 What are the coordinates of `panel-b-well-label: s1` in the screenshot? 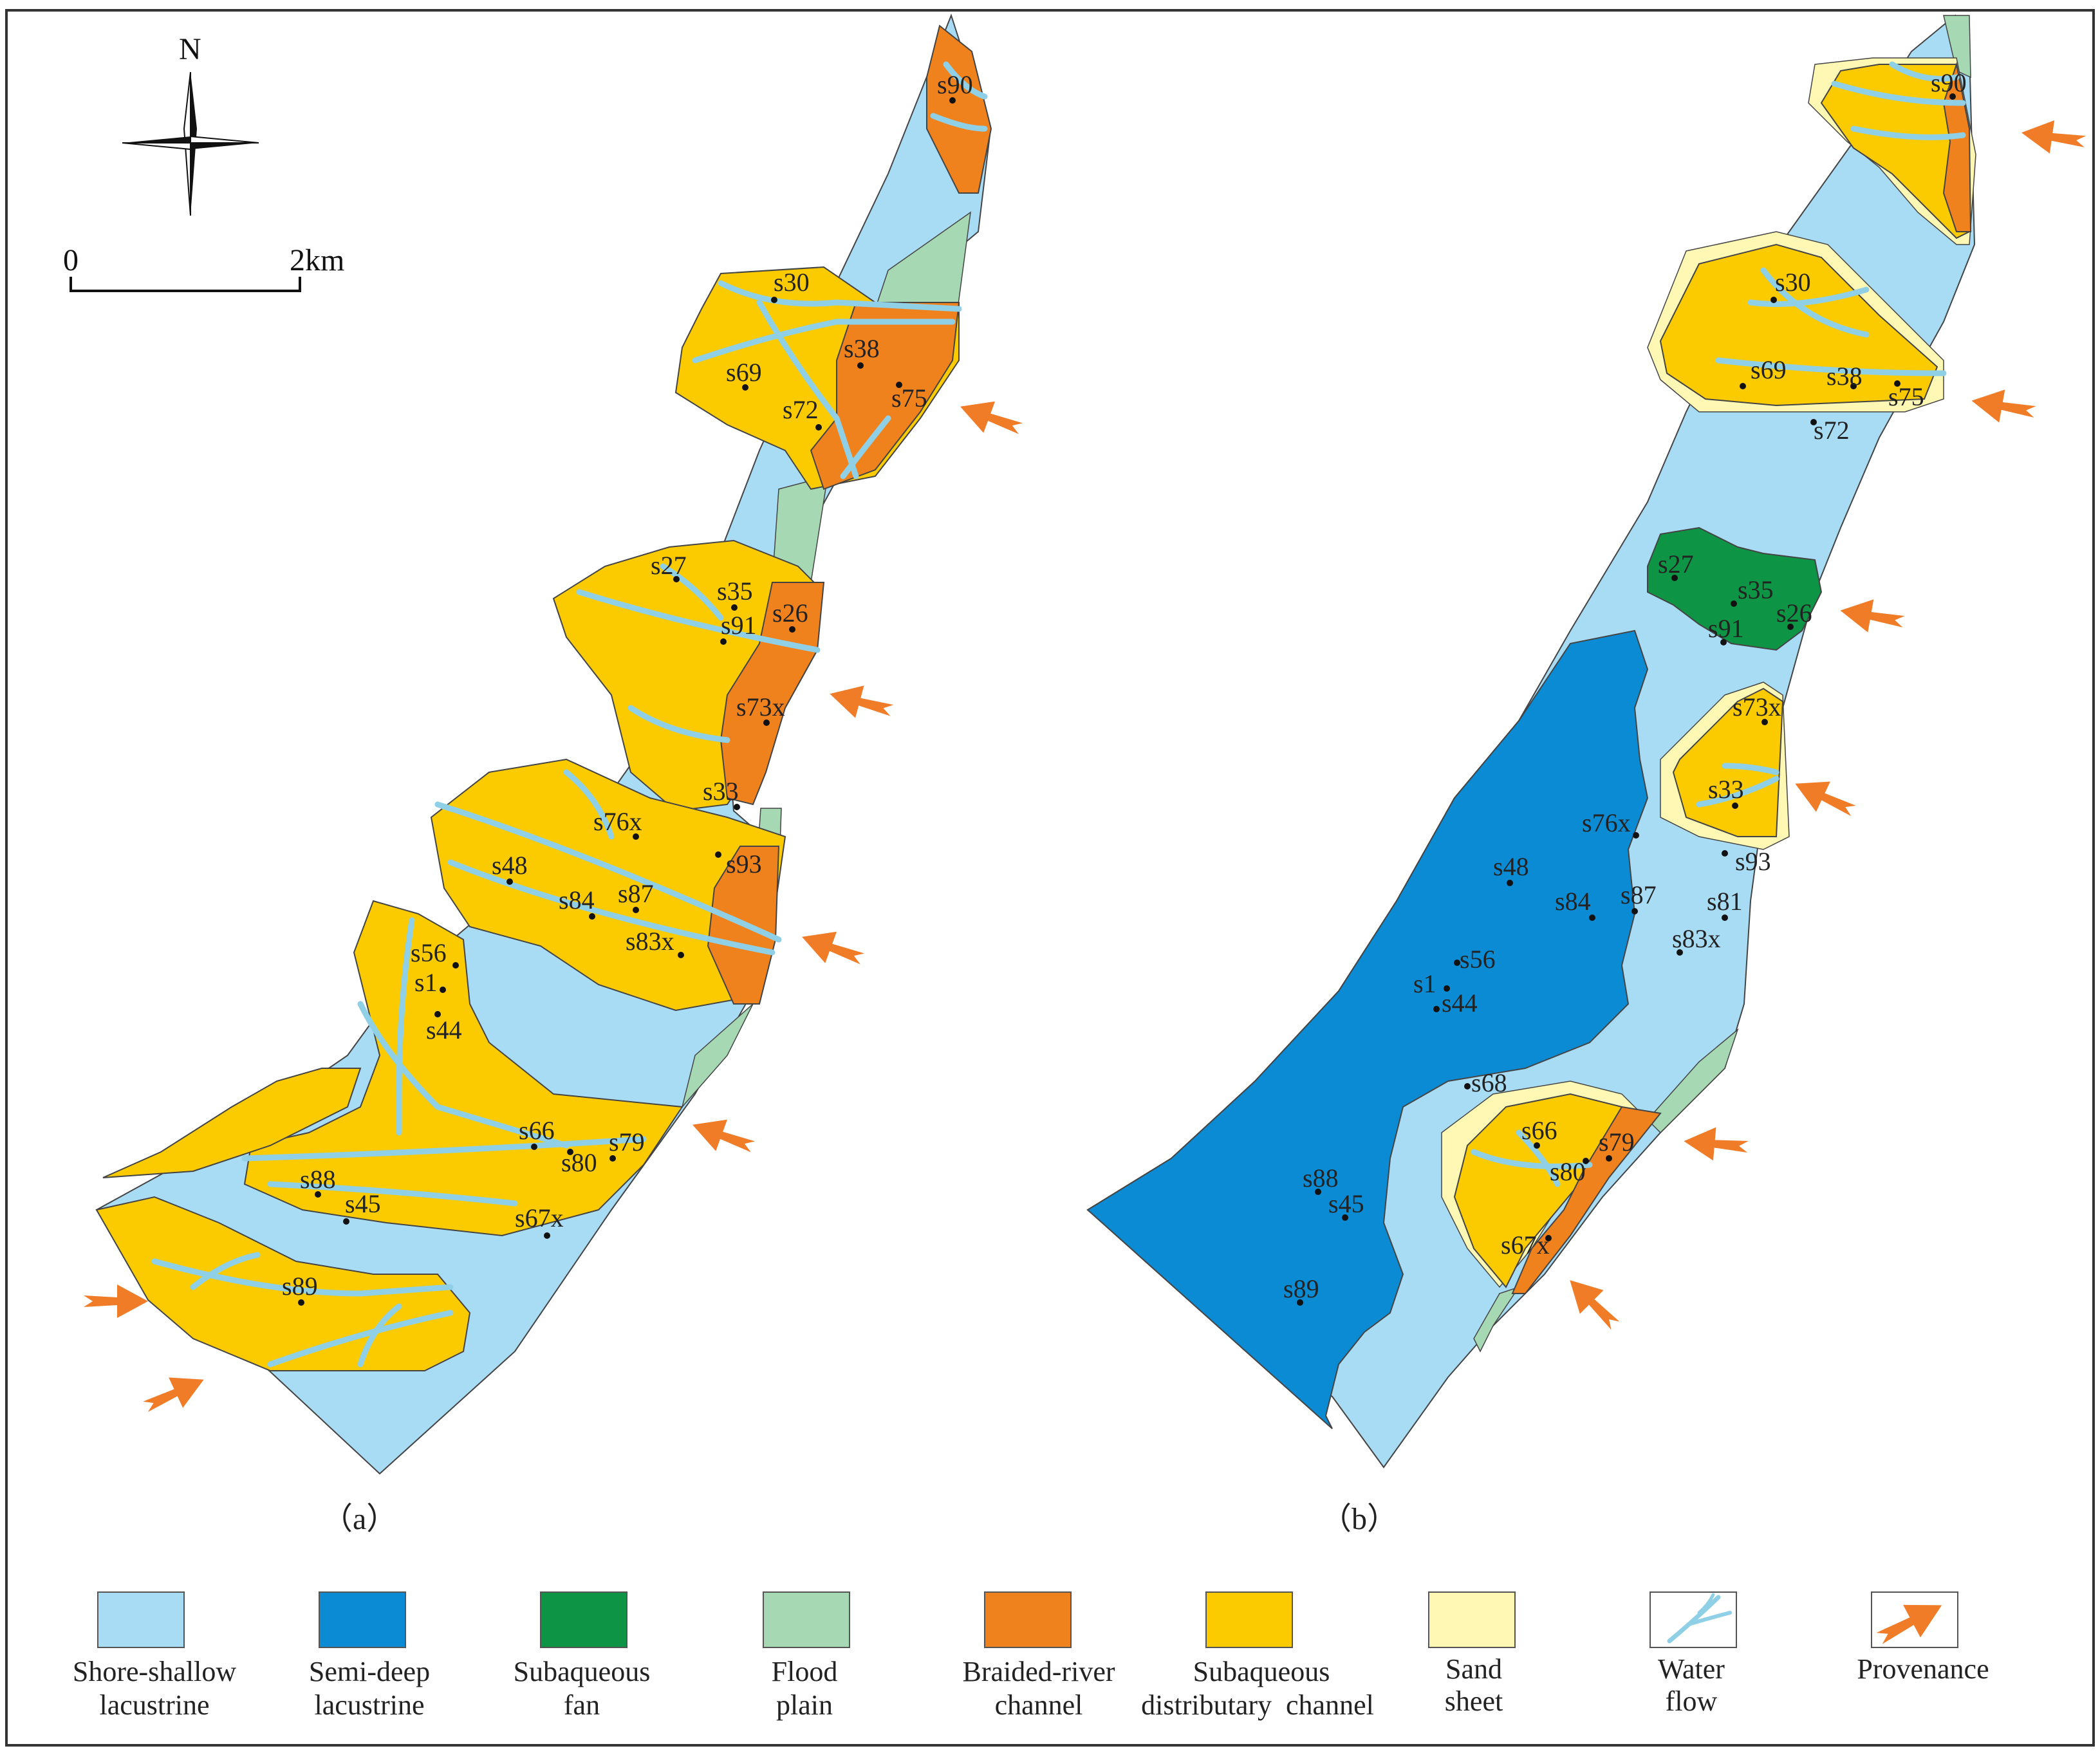 It's located at (1424, 983).